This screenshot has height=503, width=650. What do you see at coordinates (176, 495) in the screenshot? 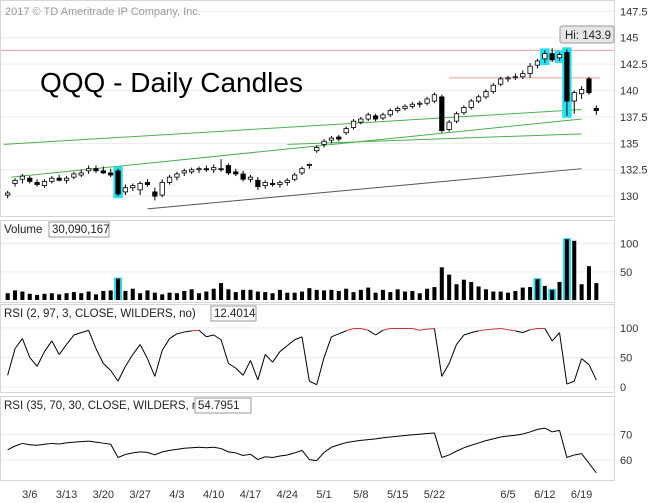
I see `date-tick-label: 4/3` at bounding box center [176, 495].